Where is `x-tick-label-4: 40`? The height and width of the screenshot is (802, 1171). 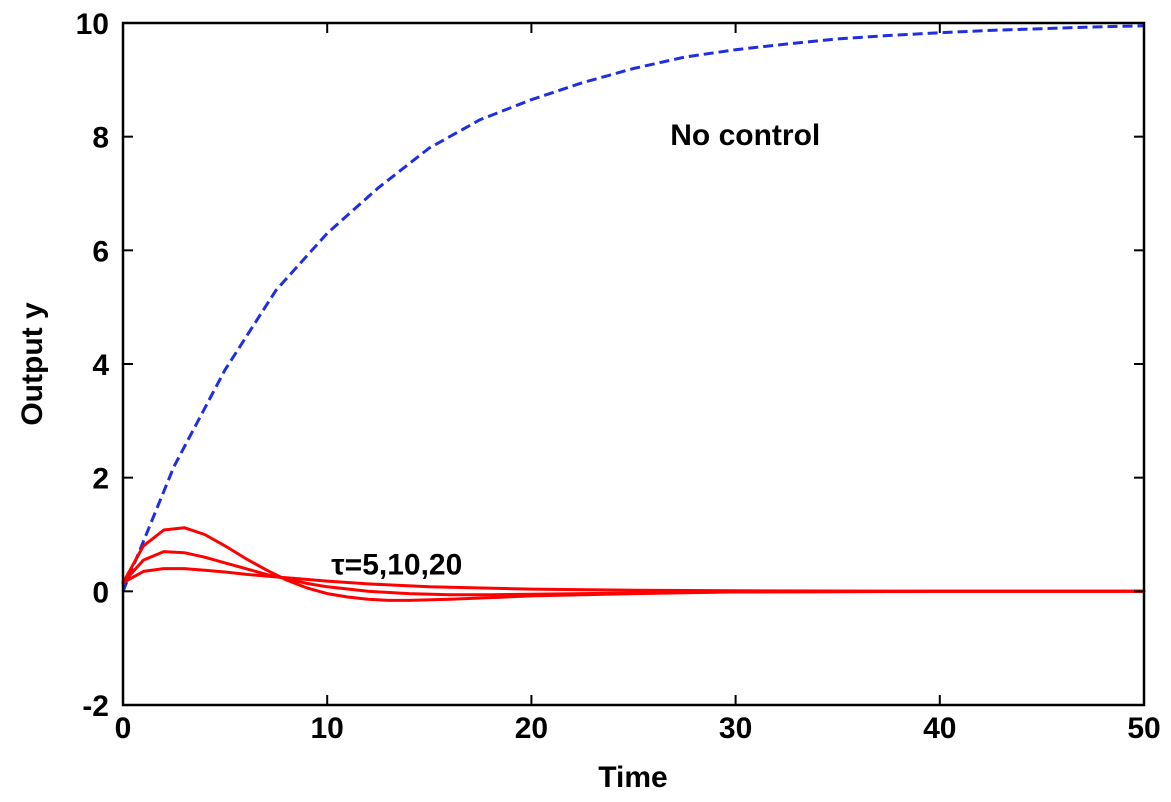
x-tick-label-4: 40 is located at coordinates (939, 728).